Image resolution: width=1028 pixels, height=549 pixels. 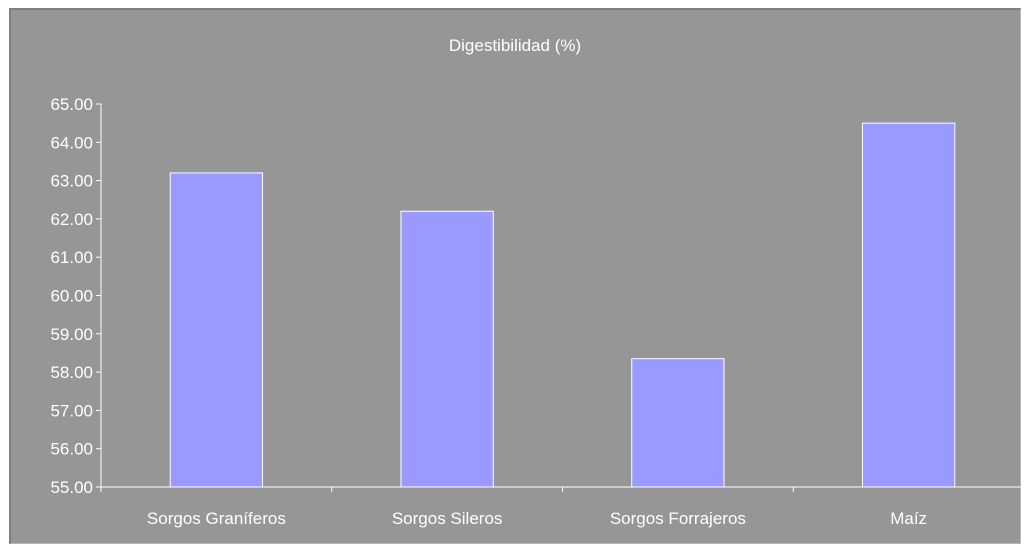 I want to click on y-tick-label-1: 56.00, so click(x=71, y=449).